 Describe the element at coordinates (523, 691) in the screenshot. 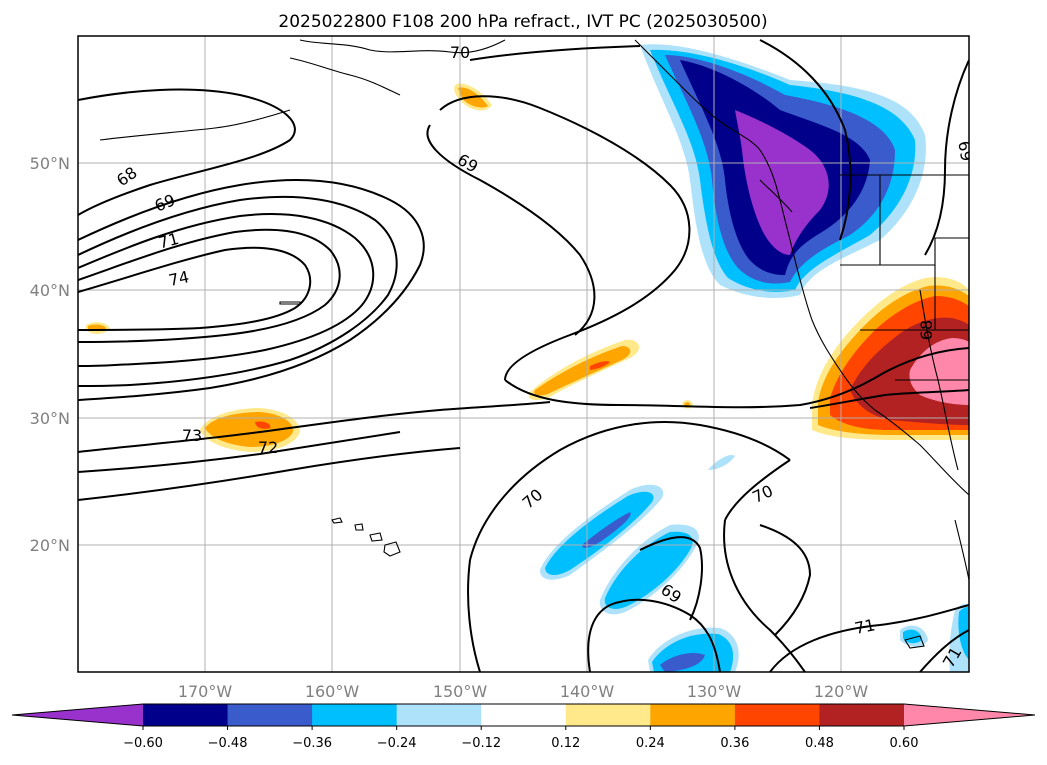

I see `longitude-labels: 170°W 160°W 150°W 140°W 130°W 120°W` at that location.